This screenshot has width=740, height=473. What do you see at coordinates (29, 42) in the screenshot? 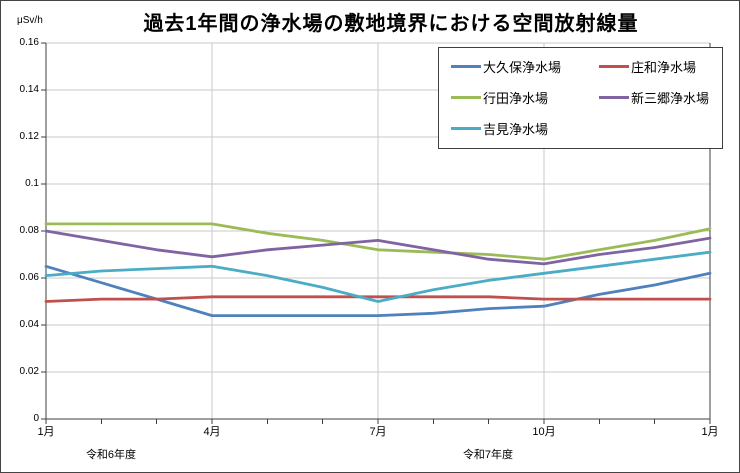
I see `y-tick-label: 0.16` at bounding box center [29, 42].